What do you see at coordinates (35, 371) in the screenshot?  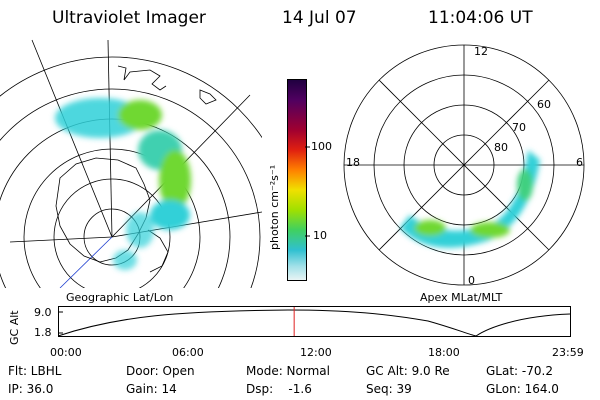 I see `info-filter: Flt: LBHL` at bounding box center [35, 371].